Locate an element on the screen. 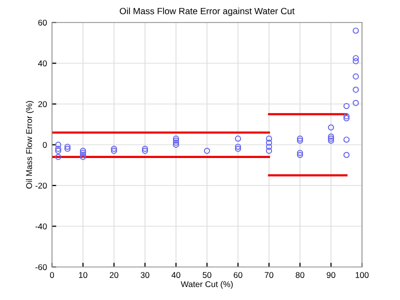 The image size is (400, 300). x-tick-label: 100 is located at coordinates (362, 275).